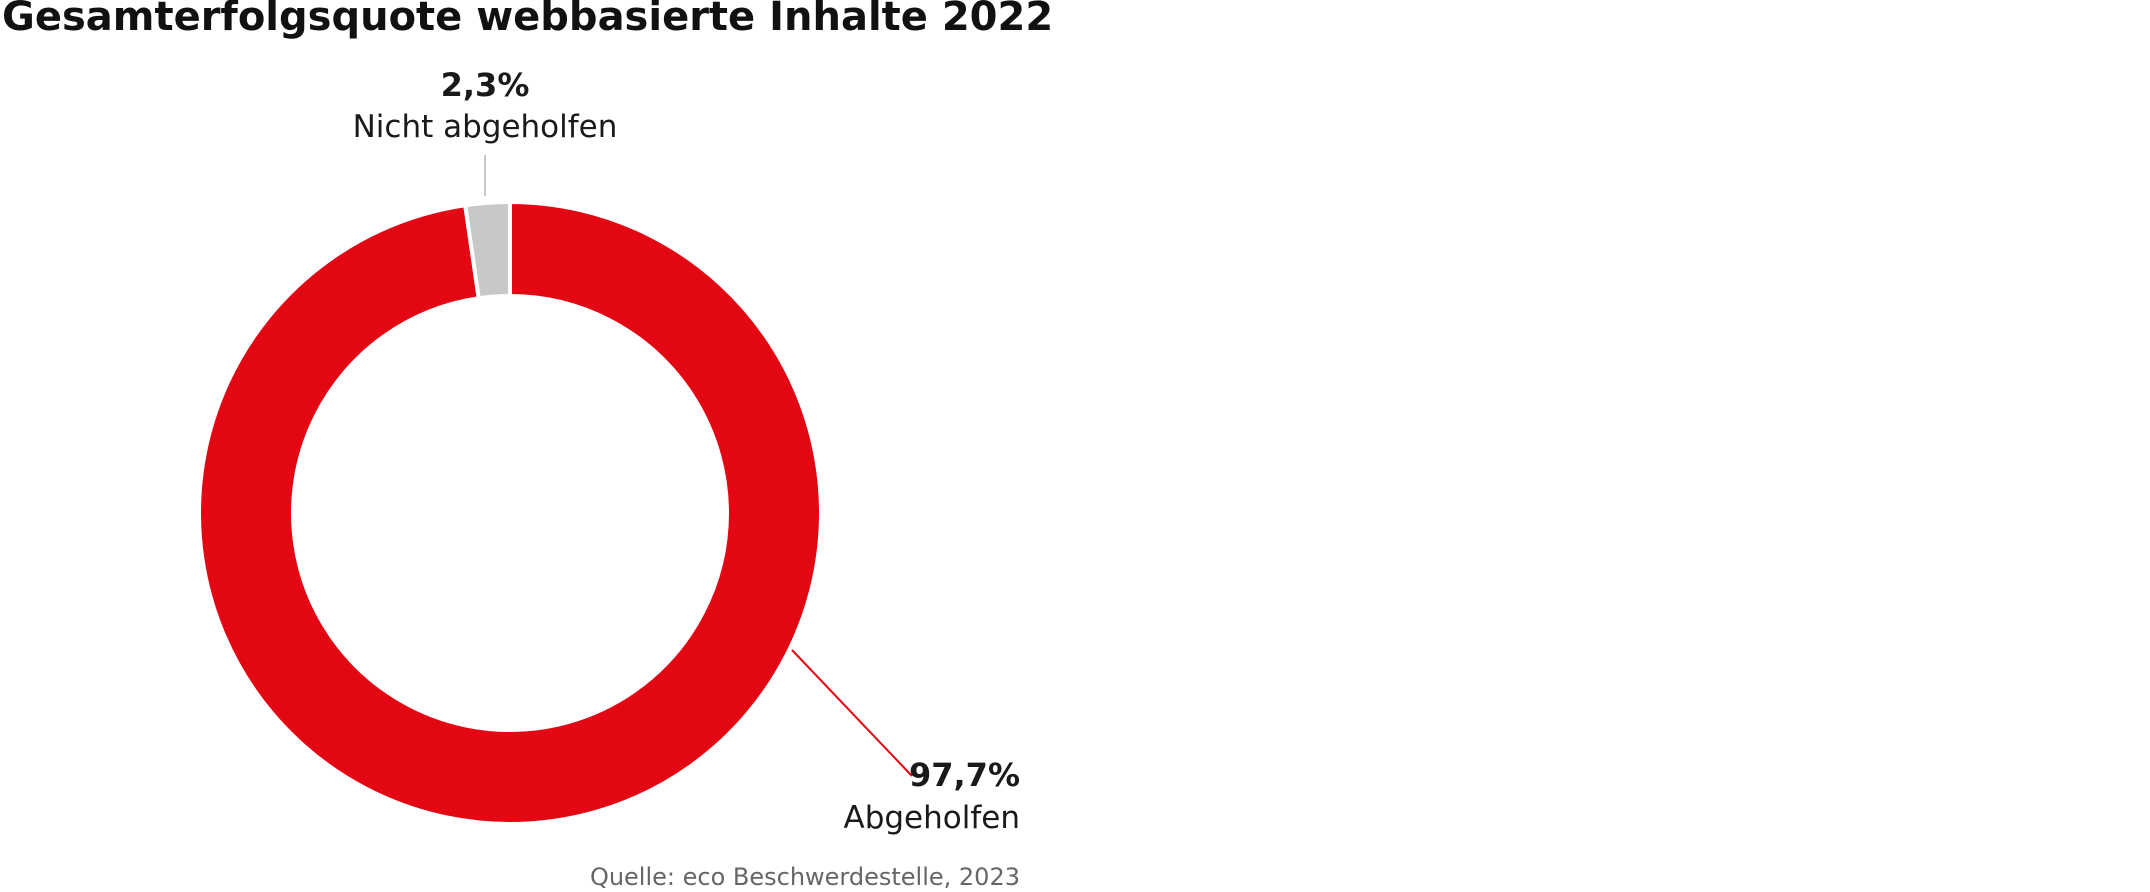  Describe the element at coordinates (852, 713) in the screenshot. I see `leader-line-abgeholfen` at that location.